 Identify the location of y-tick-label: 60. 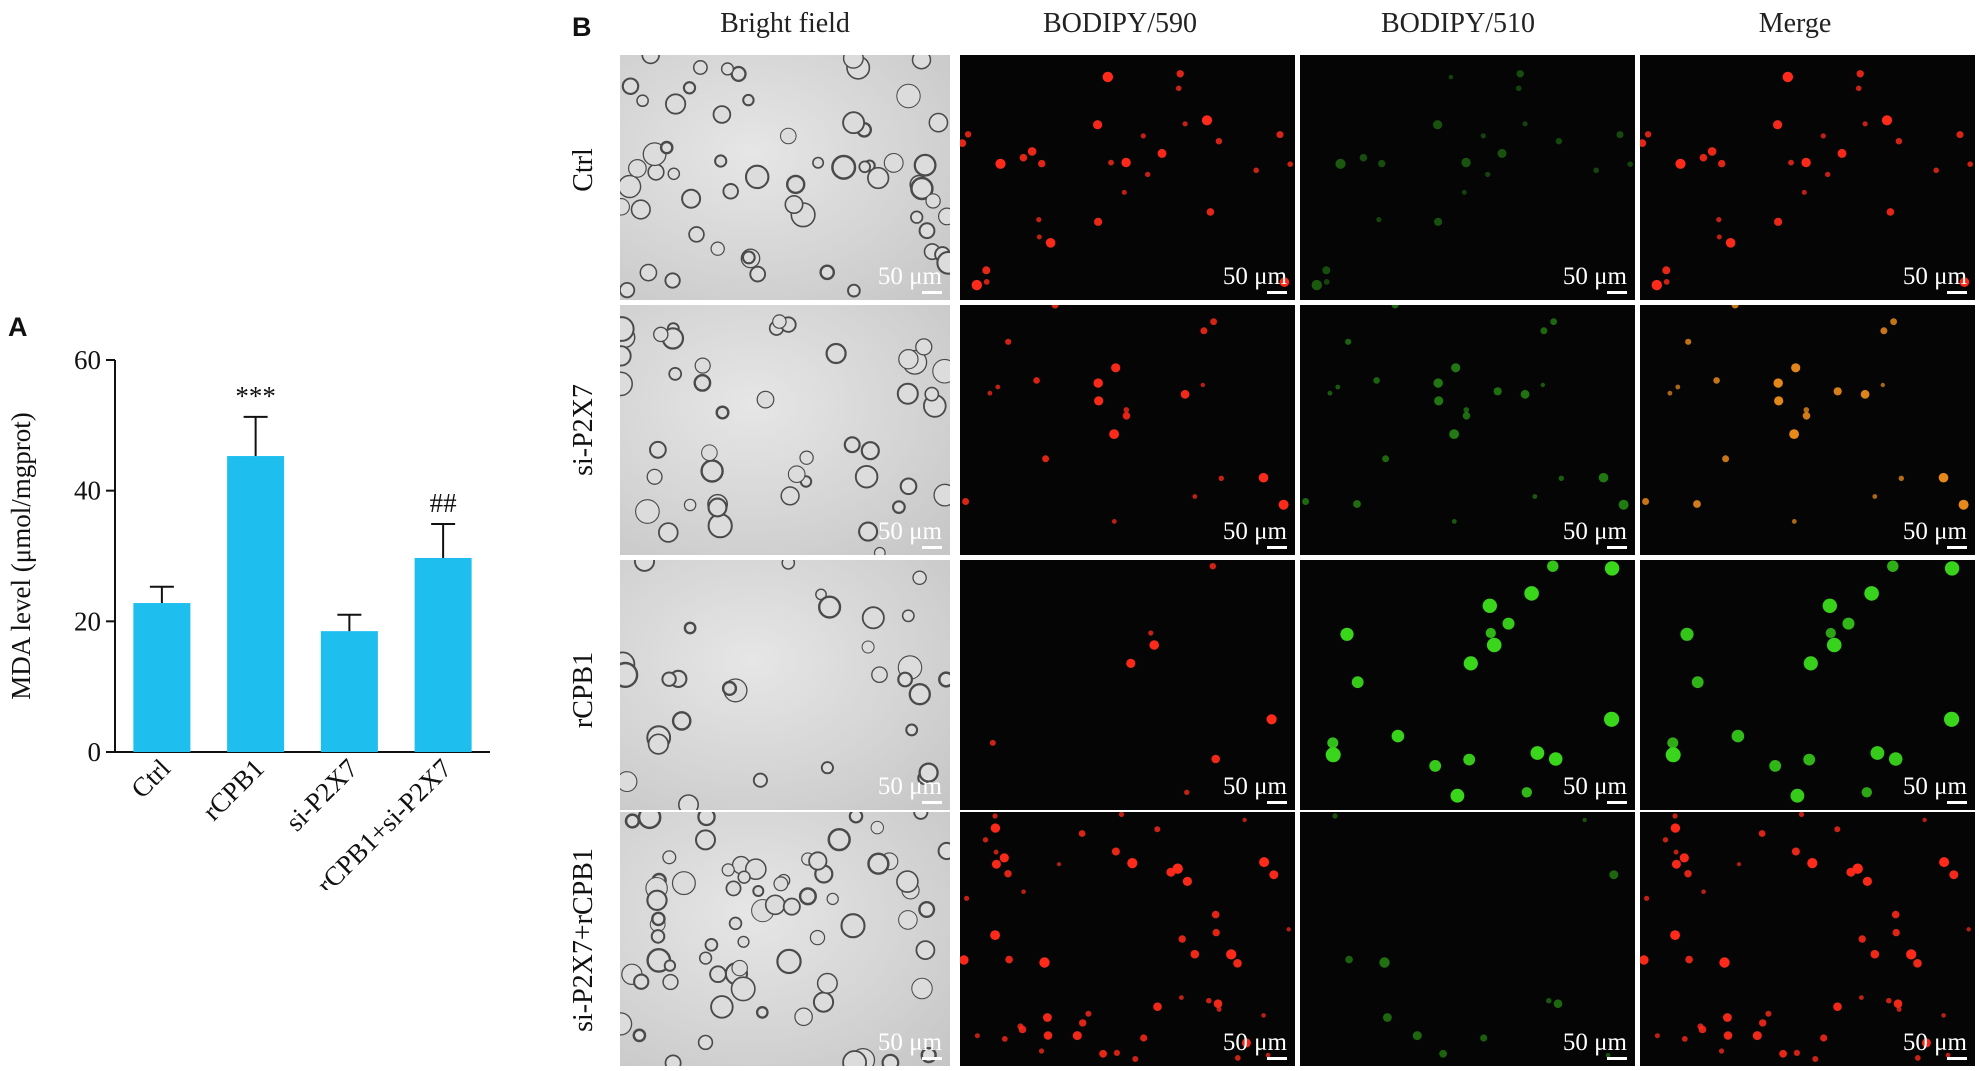
(87, 360).